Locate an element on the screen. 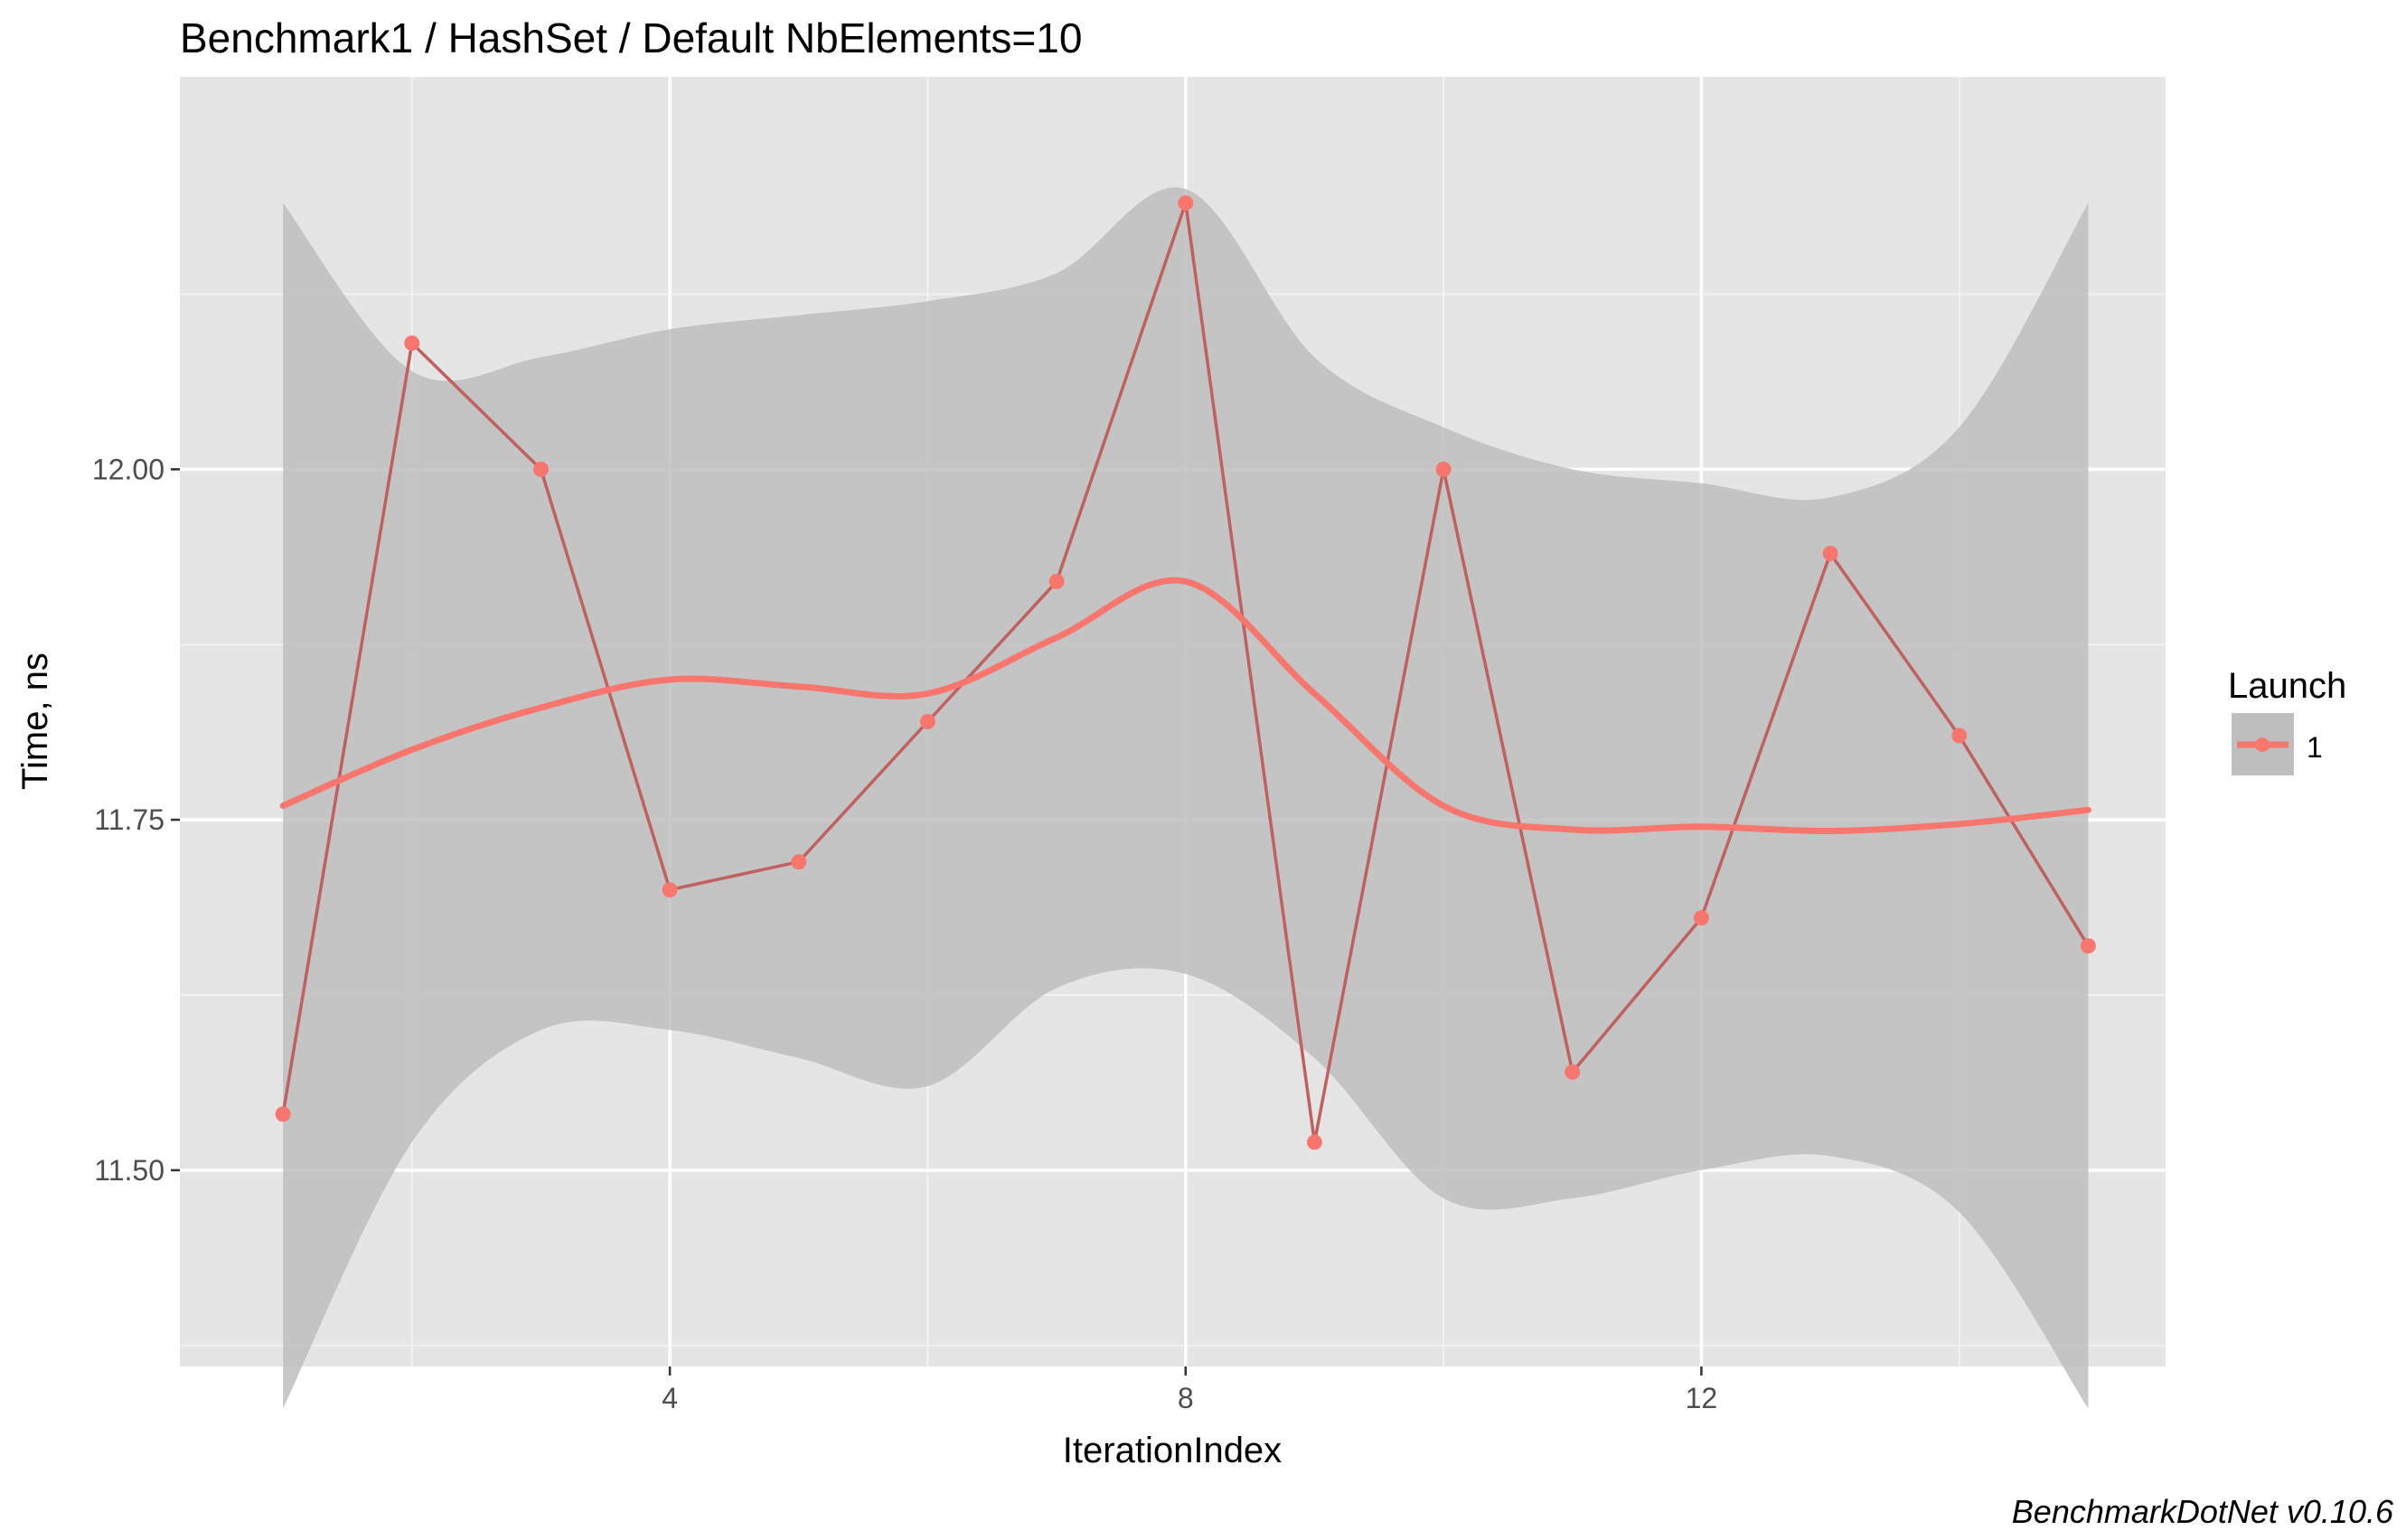 Image resolution: width=2406 pixels, height=1540 pixels. y-axis-label: Time, ns is located at coordinates (35, 721).